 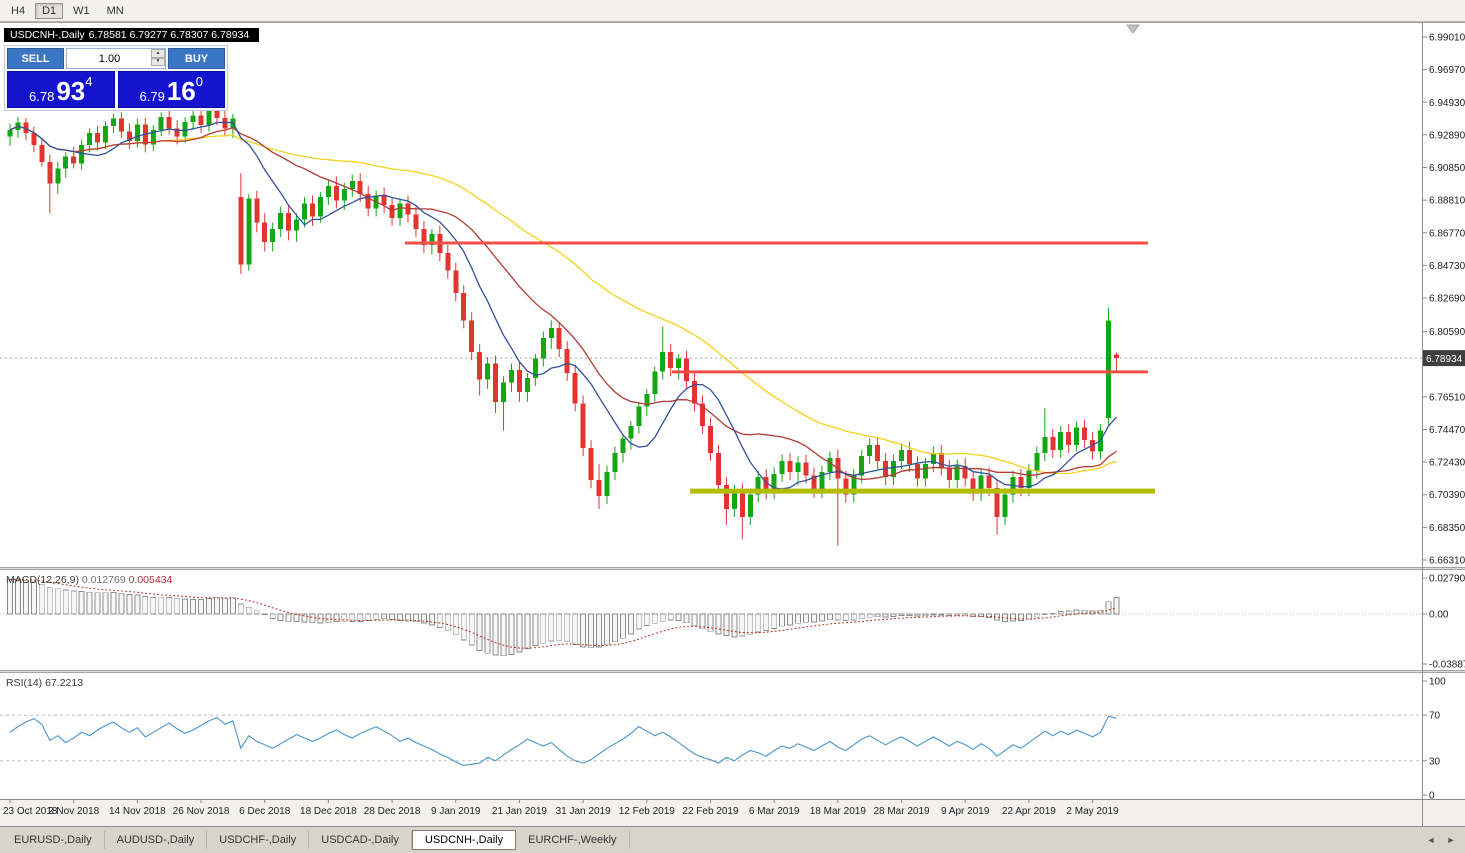 What do you see at coordinates (49, 10) in the screenshot?
I see `timeframe-button-d1: D1` at bounding box center [49, 10].